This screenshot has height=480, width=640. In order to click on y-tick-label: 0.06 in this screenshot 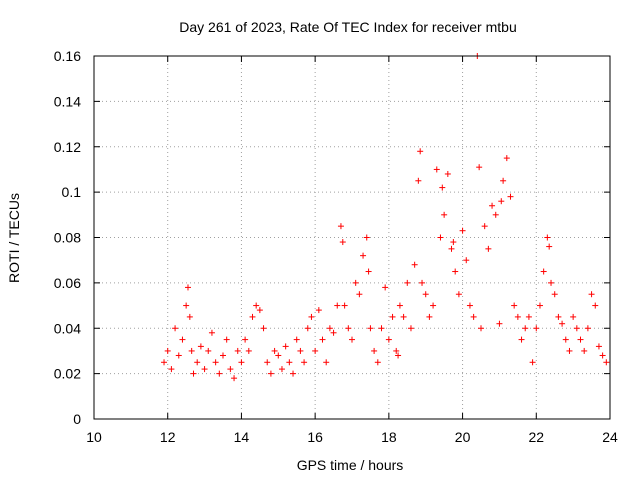, I will do `click(67, 283)`.